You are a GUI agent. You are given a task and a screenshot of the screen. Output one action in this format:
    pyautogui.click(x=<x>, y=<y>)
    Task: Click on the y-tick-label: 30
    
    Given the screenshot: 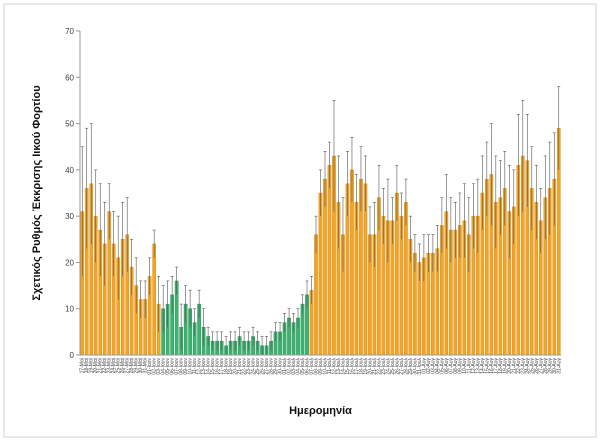 What is the action you would take?
    pyautogui.click(x=69, y=216)
    